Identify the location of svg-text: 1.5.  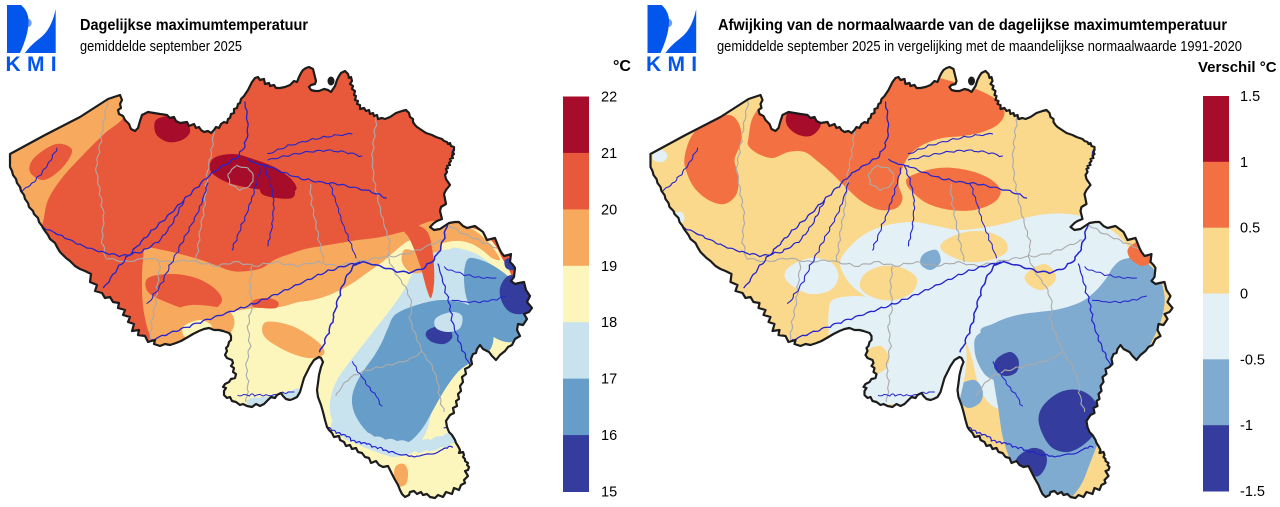
(1250, 97).